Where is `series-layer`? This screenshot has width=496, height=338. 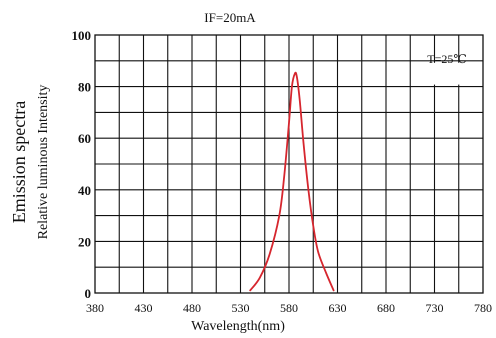 series-layer is located at coordinates (292, 181).